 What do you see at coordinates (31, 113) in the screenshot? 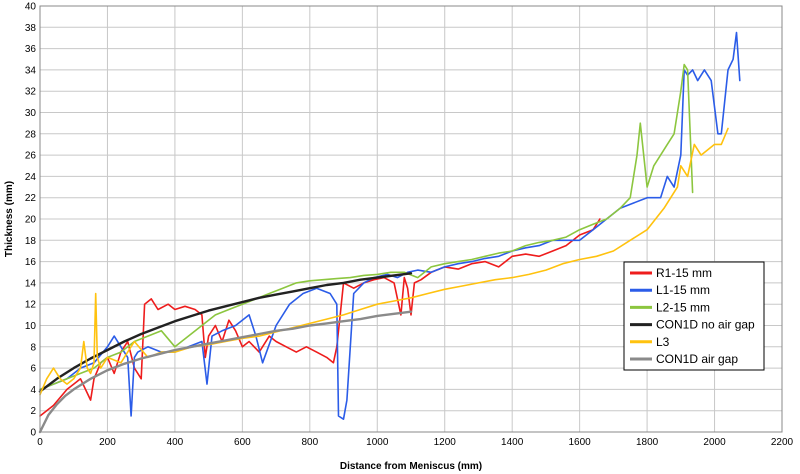
I see `y-tick-label: 30` at bounding box center [31, 113].